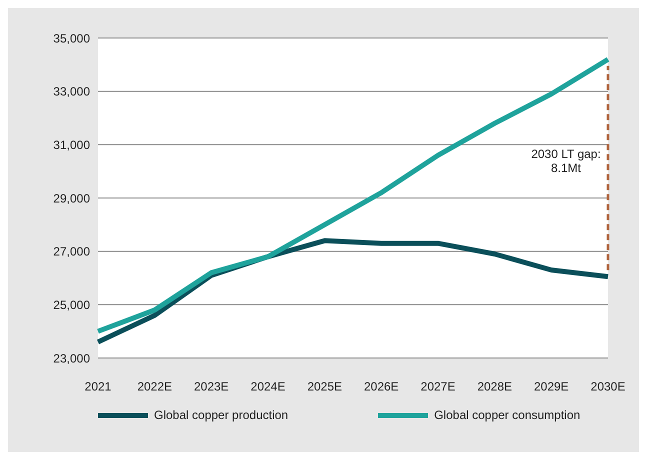 This screenshot has width=647, height=460. What do you see at coordinates (608, 387) in the screenshot?
I see `x-tick-label: 2030E` at bounding box center [608, 387].